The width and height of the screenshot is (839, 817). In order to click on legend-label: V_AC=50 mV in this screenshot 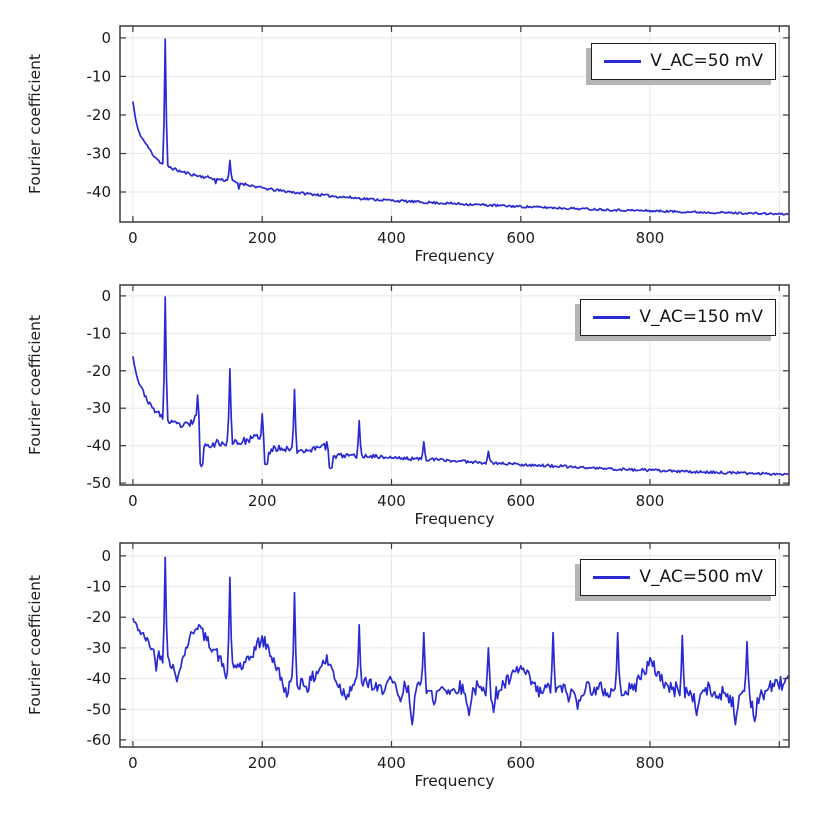, I will do `click(706, 61)`.